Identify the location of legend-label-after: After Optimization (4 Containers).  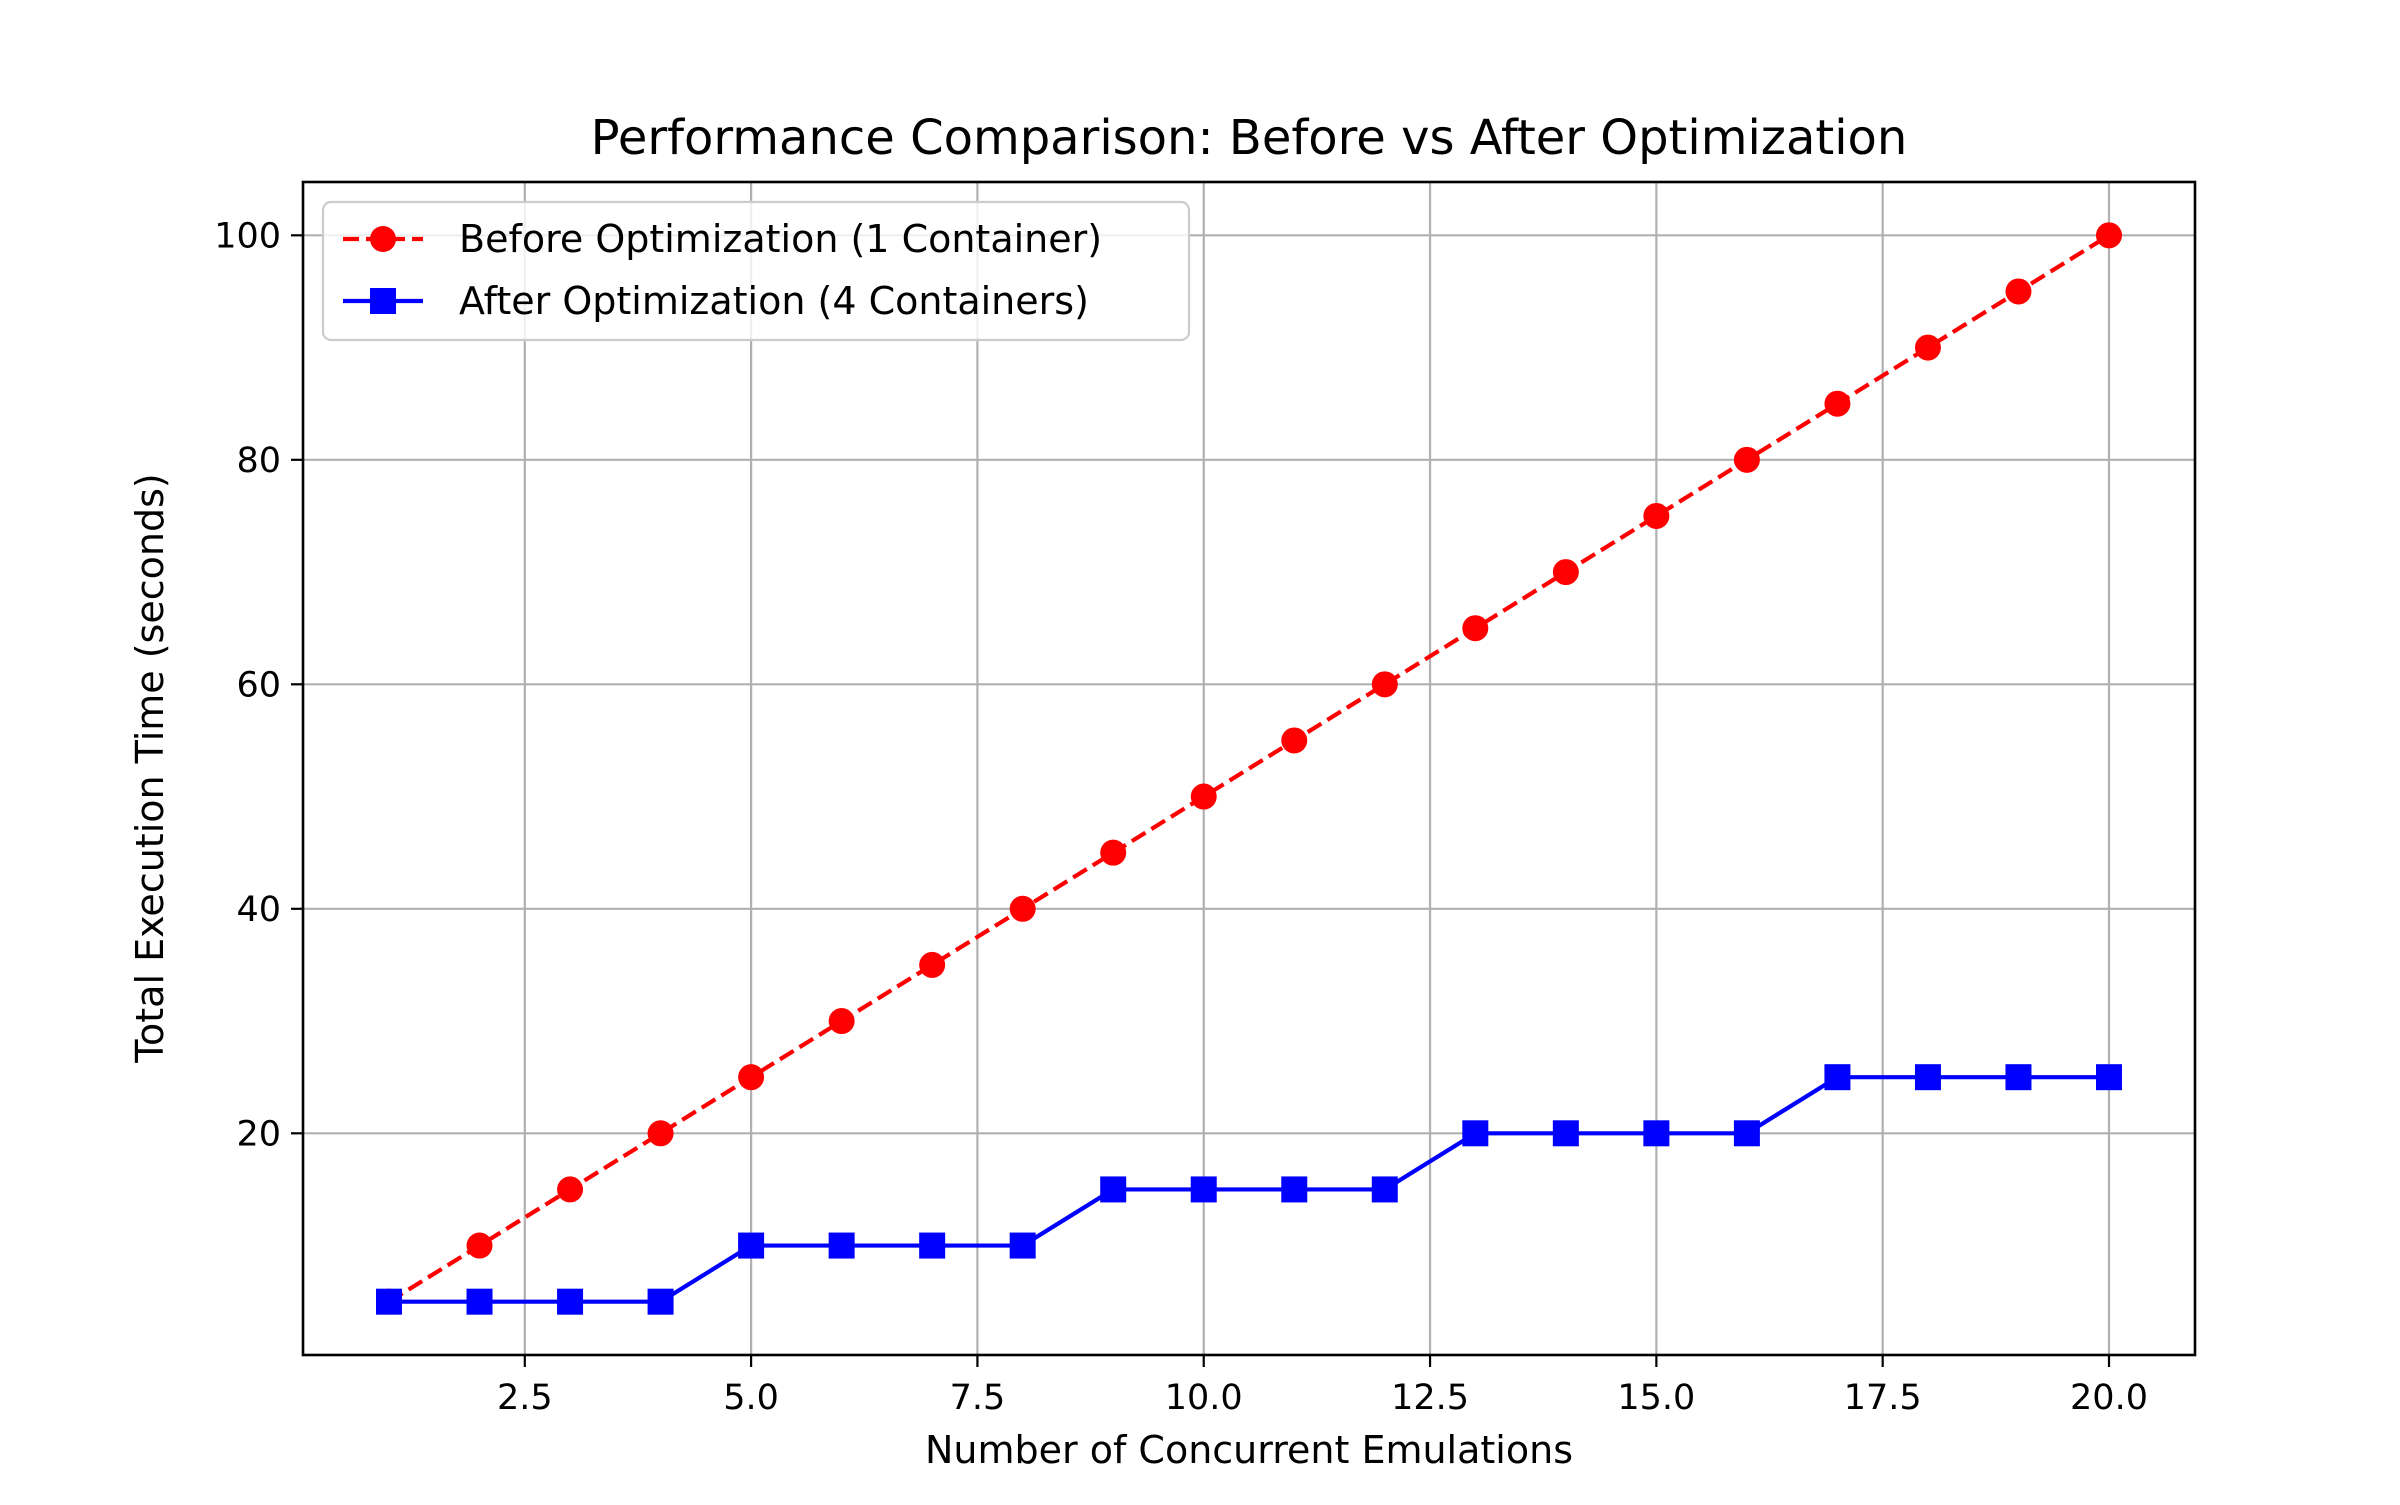
(774, 301).